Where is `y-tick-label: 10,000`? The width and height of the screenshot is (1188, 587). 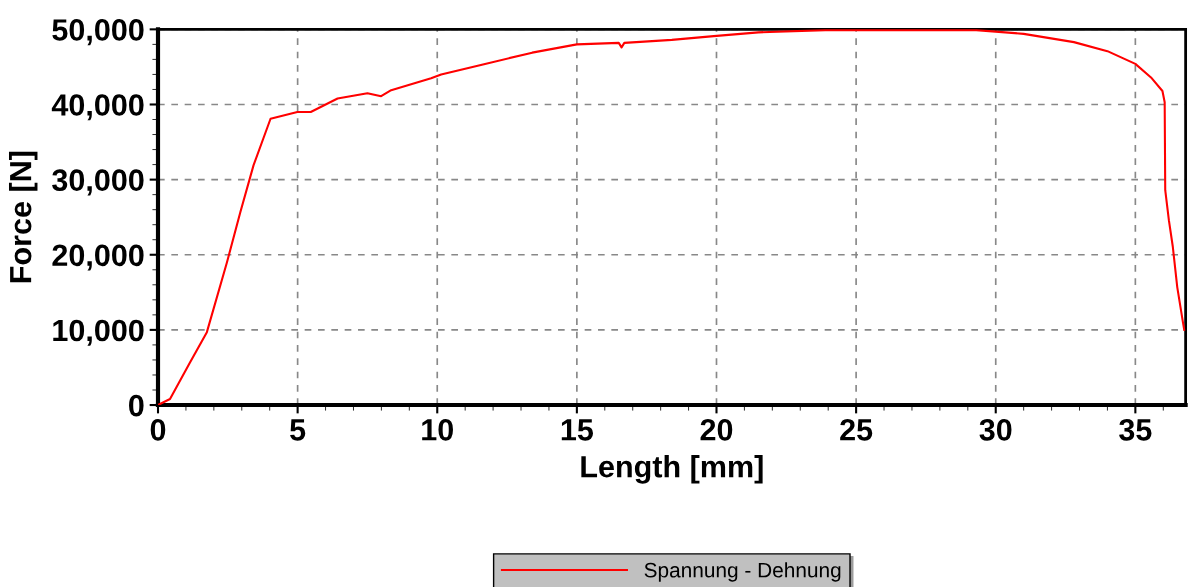 y-tick-label: 10,000 is located at coordinates (98, 332).